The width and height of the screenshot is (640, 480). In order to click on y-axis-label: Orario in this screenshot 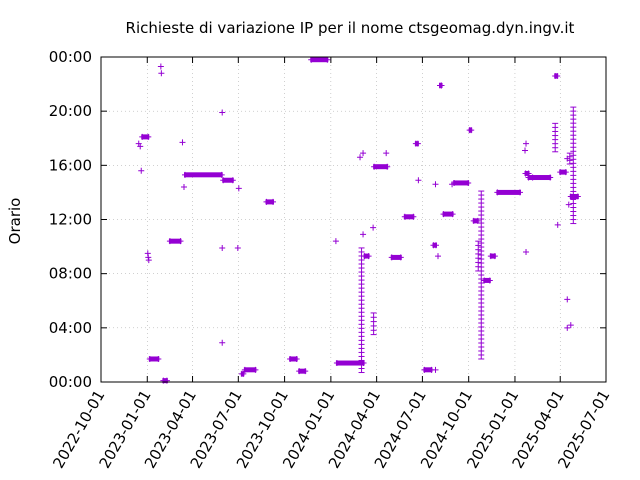, I will do `click(15, 221)`.